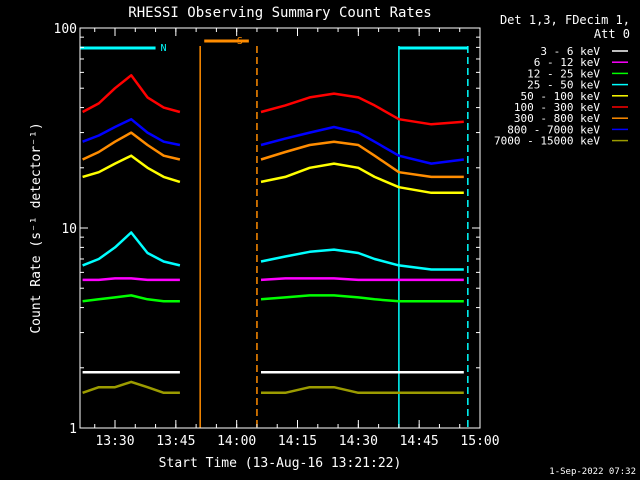 This screenshot has width=640, height=480. I want to click on x-tick-label: 15:00, so click(479, 441).